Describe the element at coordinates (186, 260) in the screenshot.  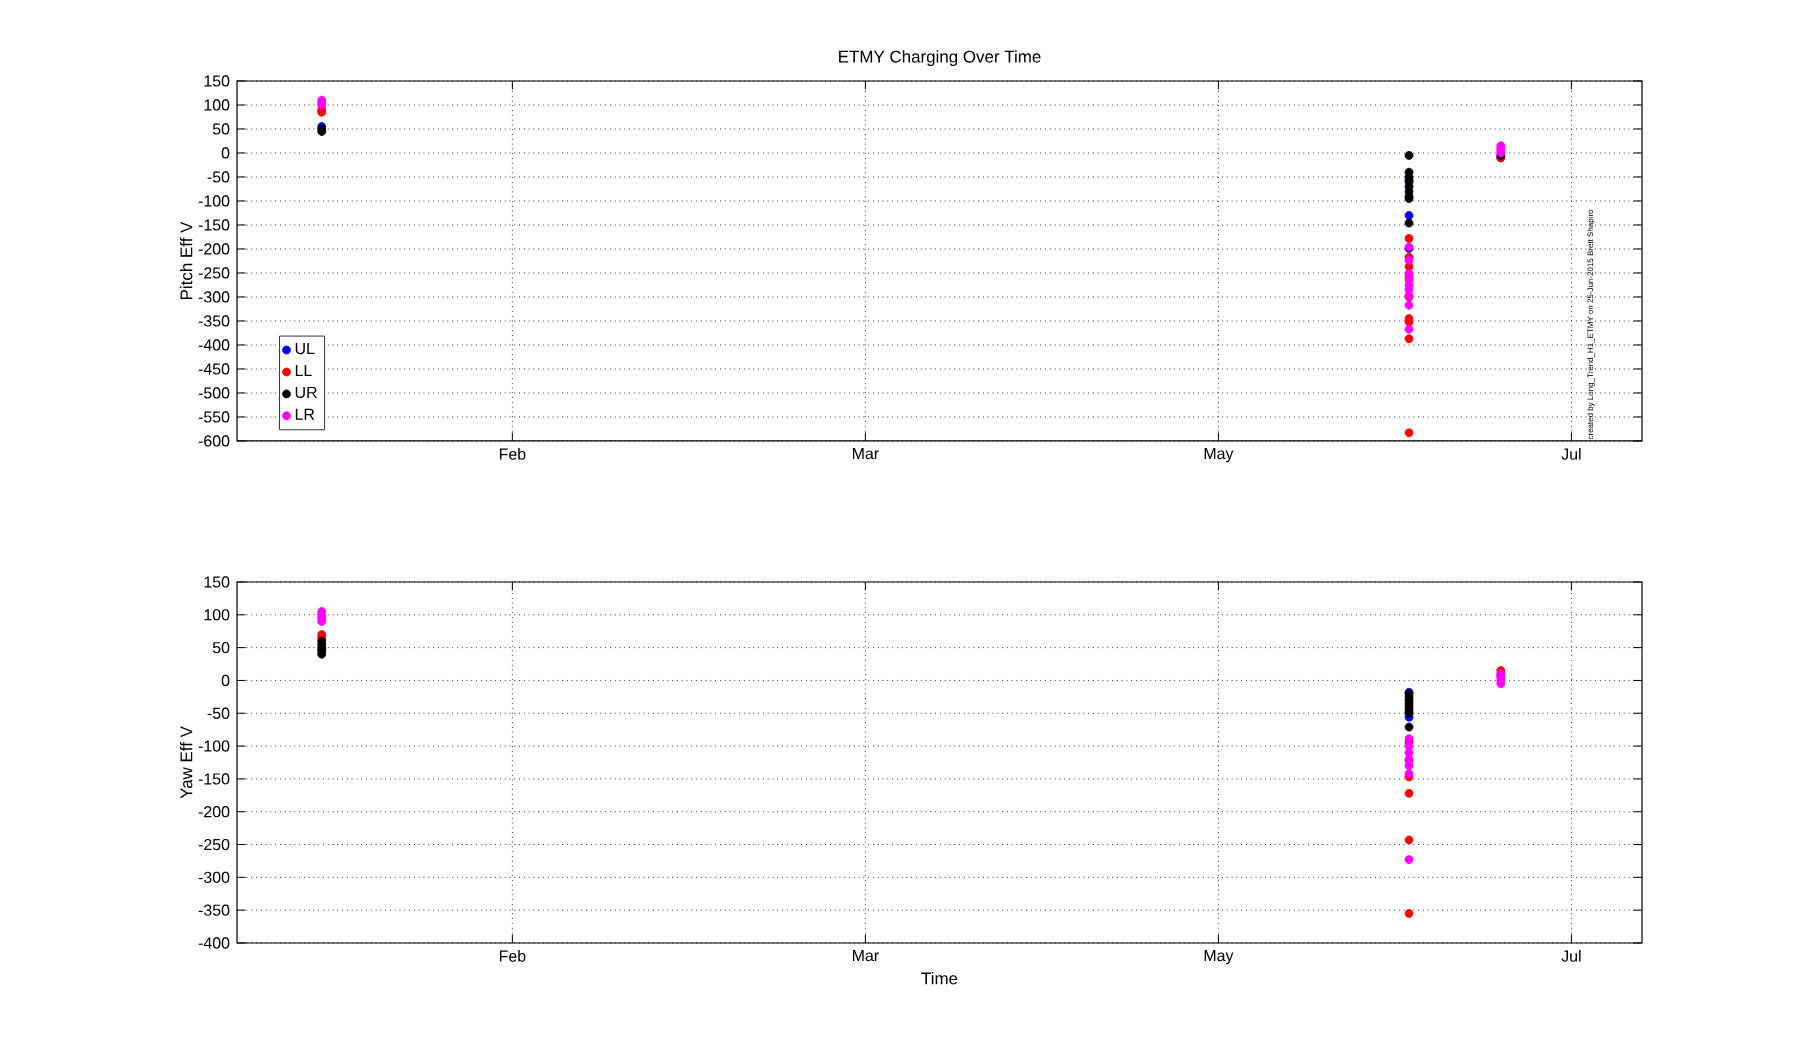
I see `y-axis-title: Pitch Eff V` at that location.